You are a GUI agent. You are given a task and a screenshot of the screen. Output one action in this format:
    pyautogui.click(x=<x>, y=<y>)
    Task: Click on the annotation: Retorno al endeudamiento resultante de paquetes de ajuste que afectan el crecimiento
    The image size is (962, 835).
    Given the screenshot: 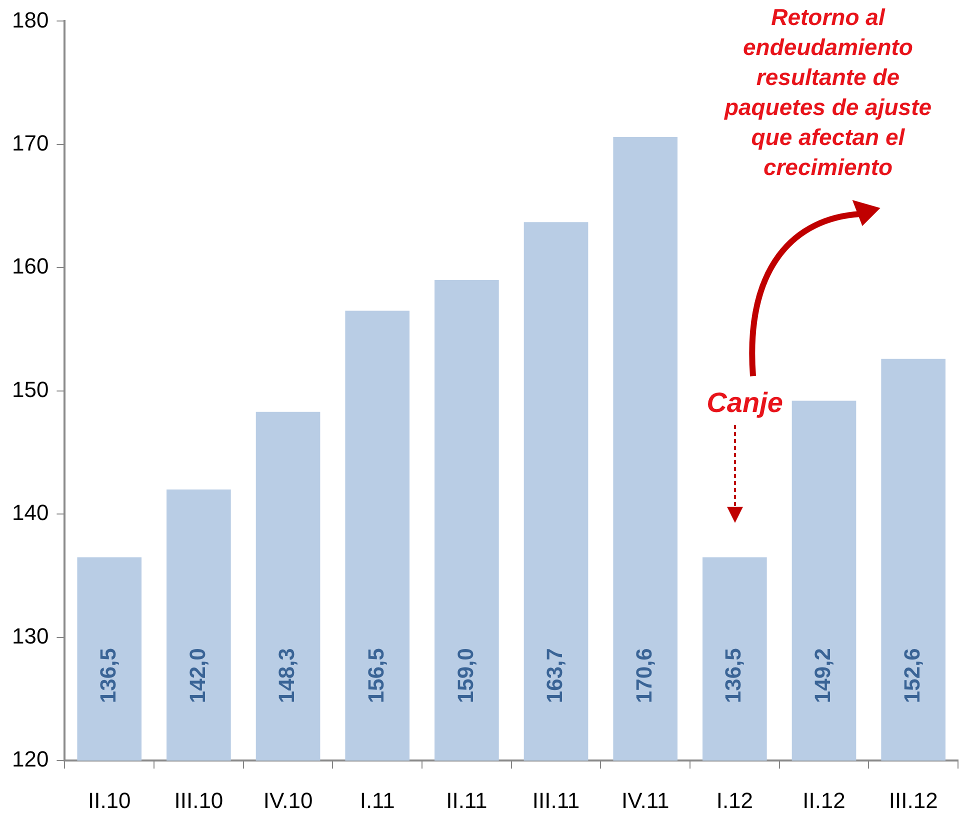 What is the action you would take?
    pyautogui.click(x=828, y=92)
    